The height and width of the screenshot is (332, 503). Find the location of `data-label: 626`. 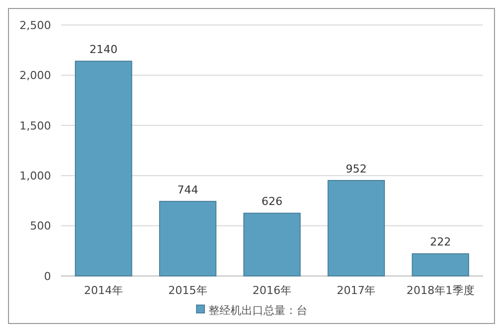

data-label: 626 is located at coordinates (272, 201).